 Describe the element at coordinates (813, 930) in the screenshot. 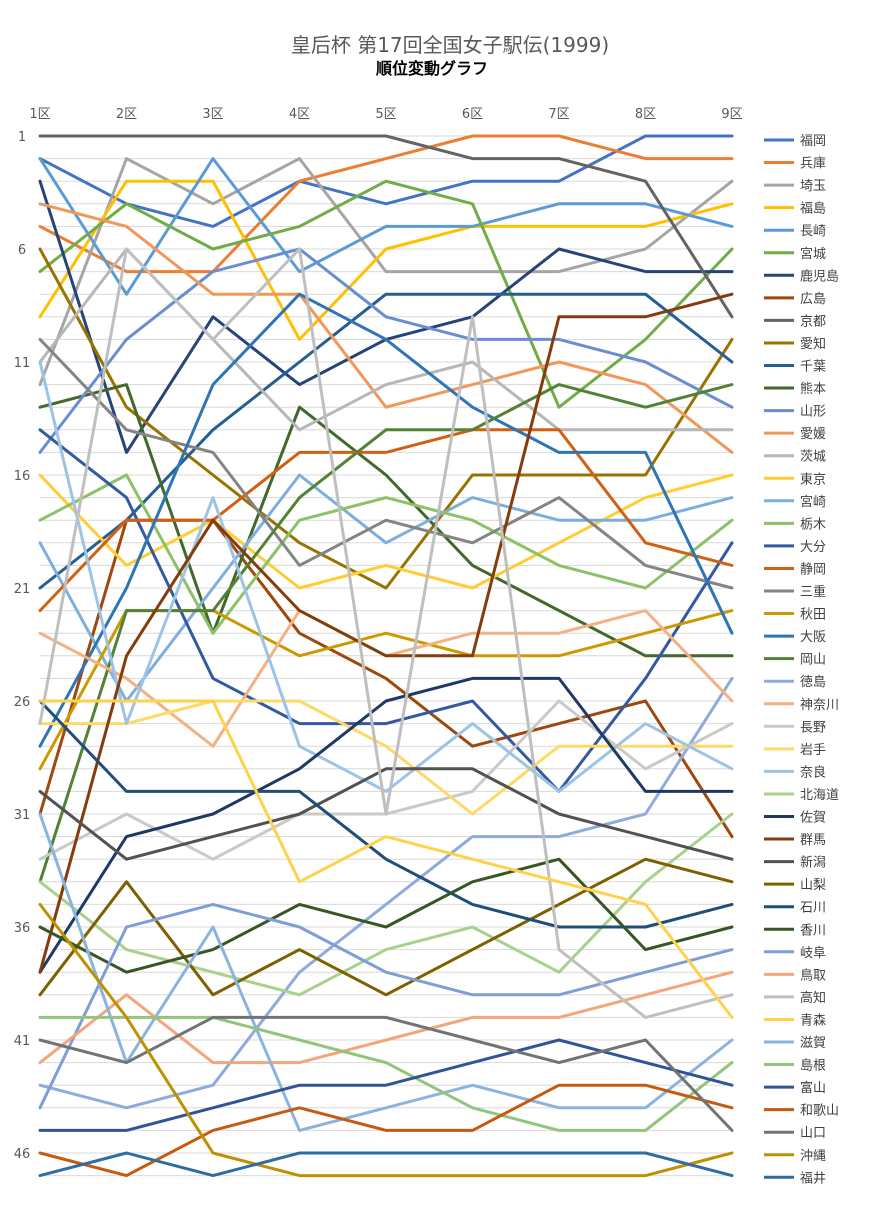

I see `legend-label: 香川` at that location.